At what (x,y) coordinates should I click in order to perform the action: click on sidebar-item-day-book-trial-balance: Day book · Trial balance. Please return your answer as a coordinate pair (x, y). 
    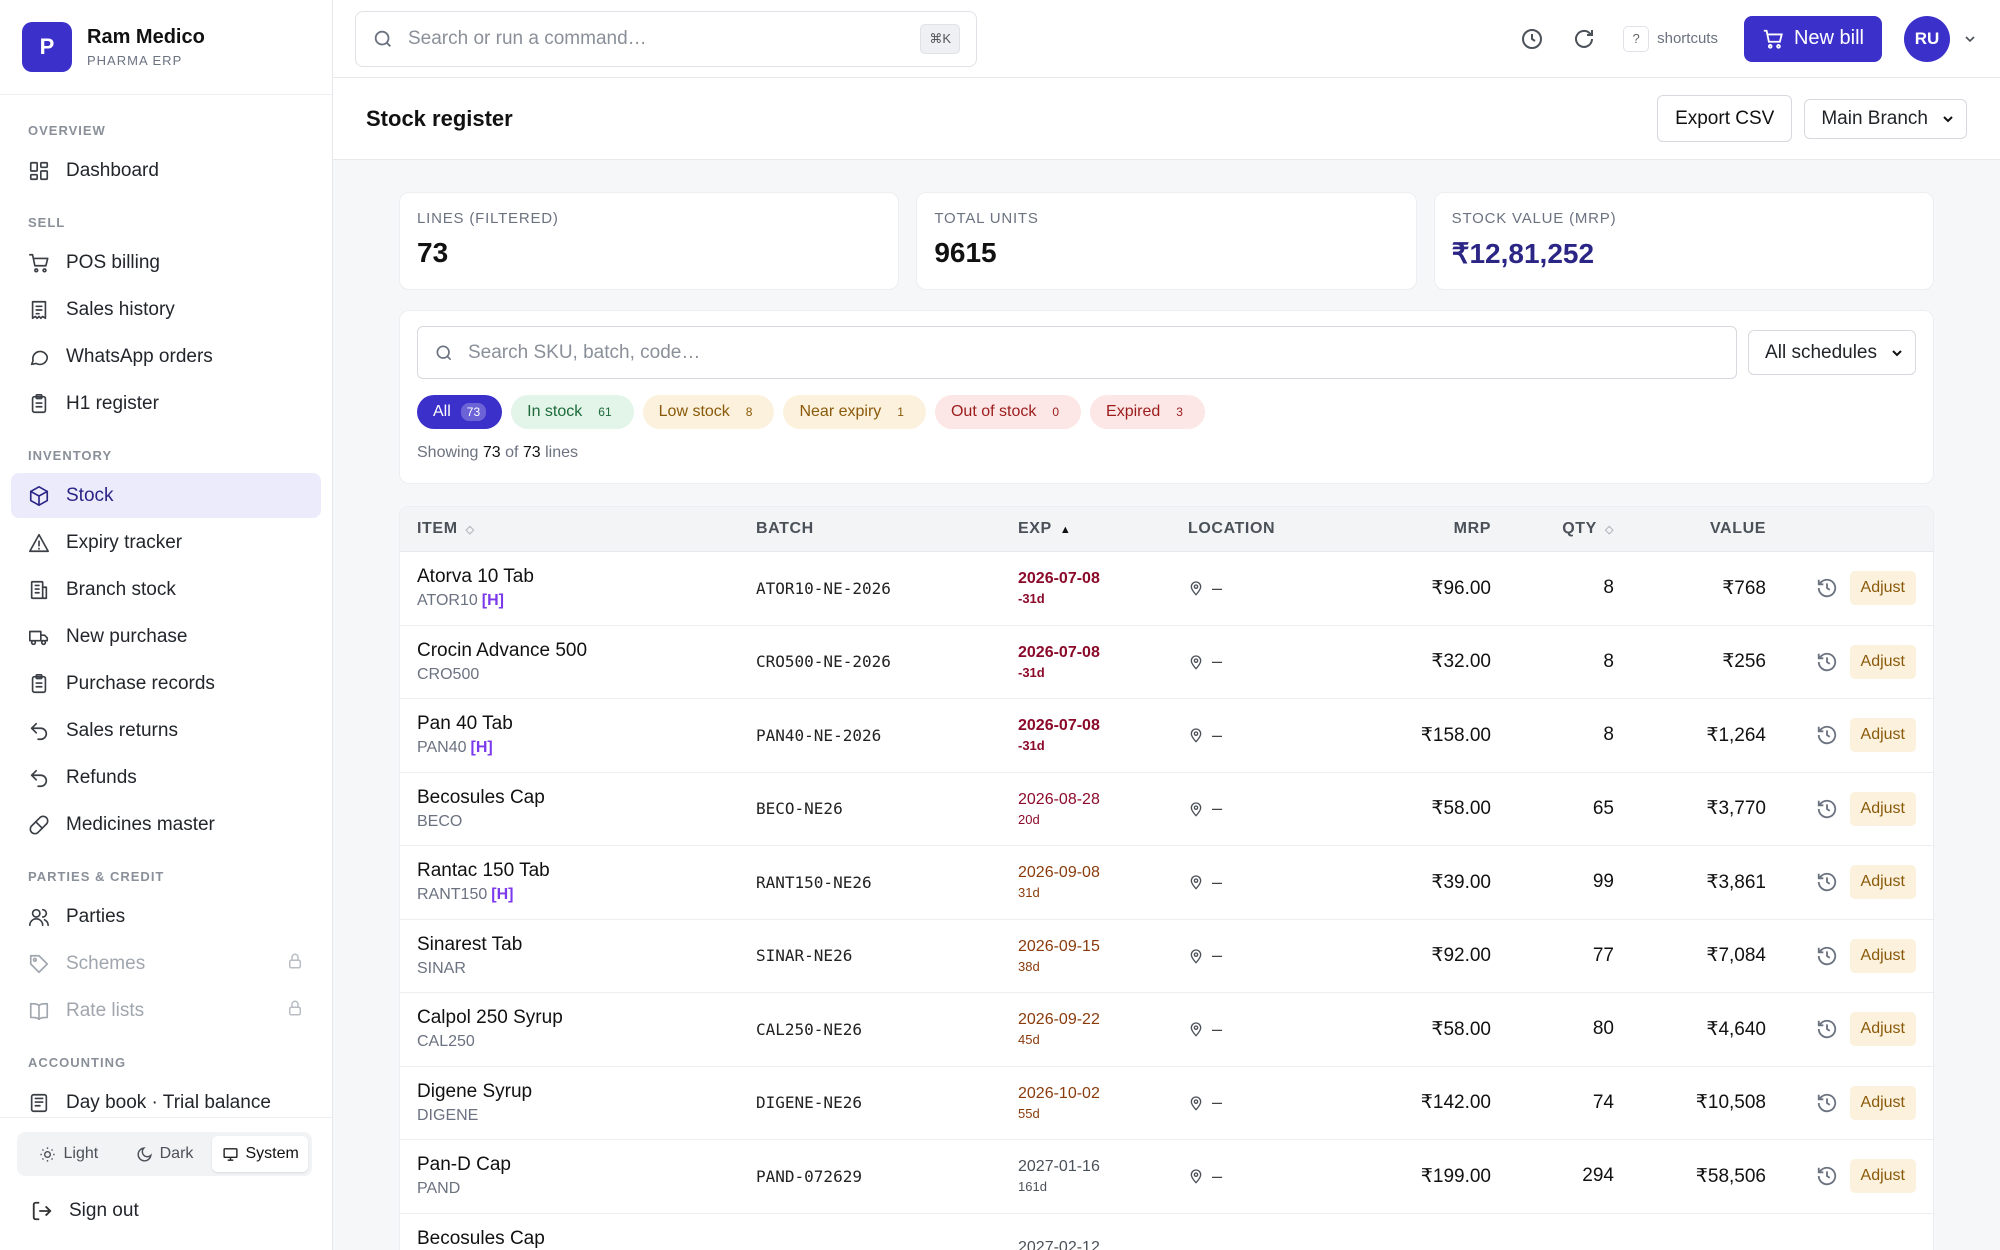
    Looking at the image, I should click on (166, 1098).